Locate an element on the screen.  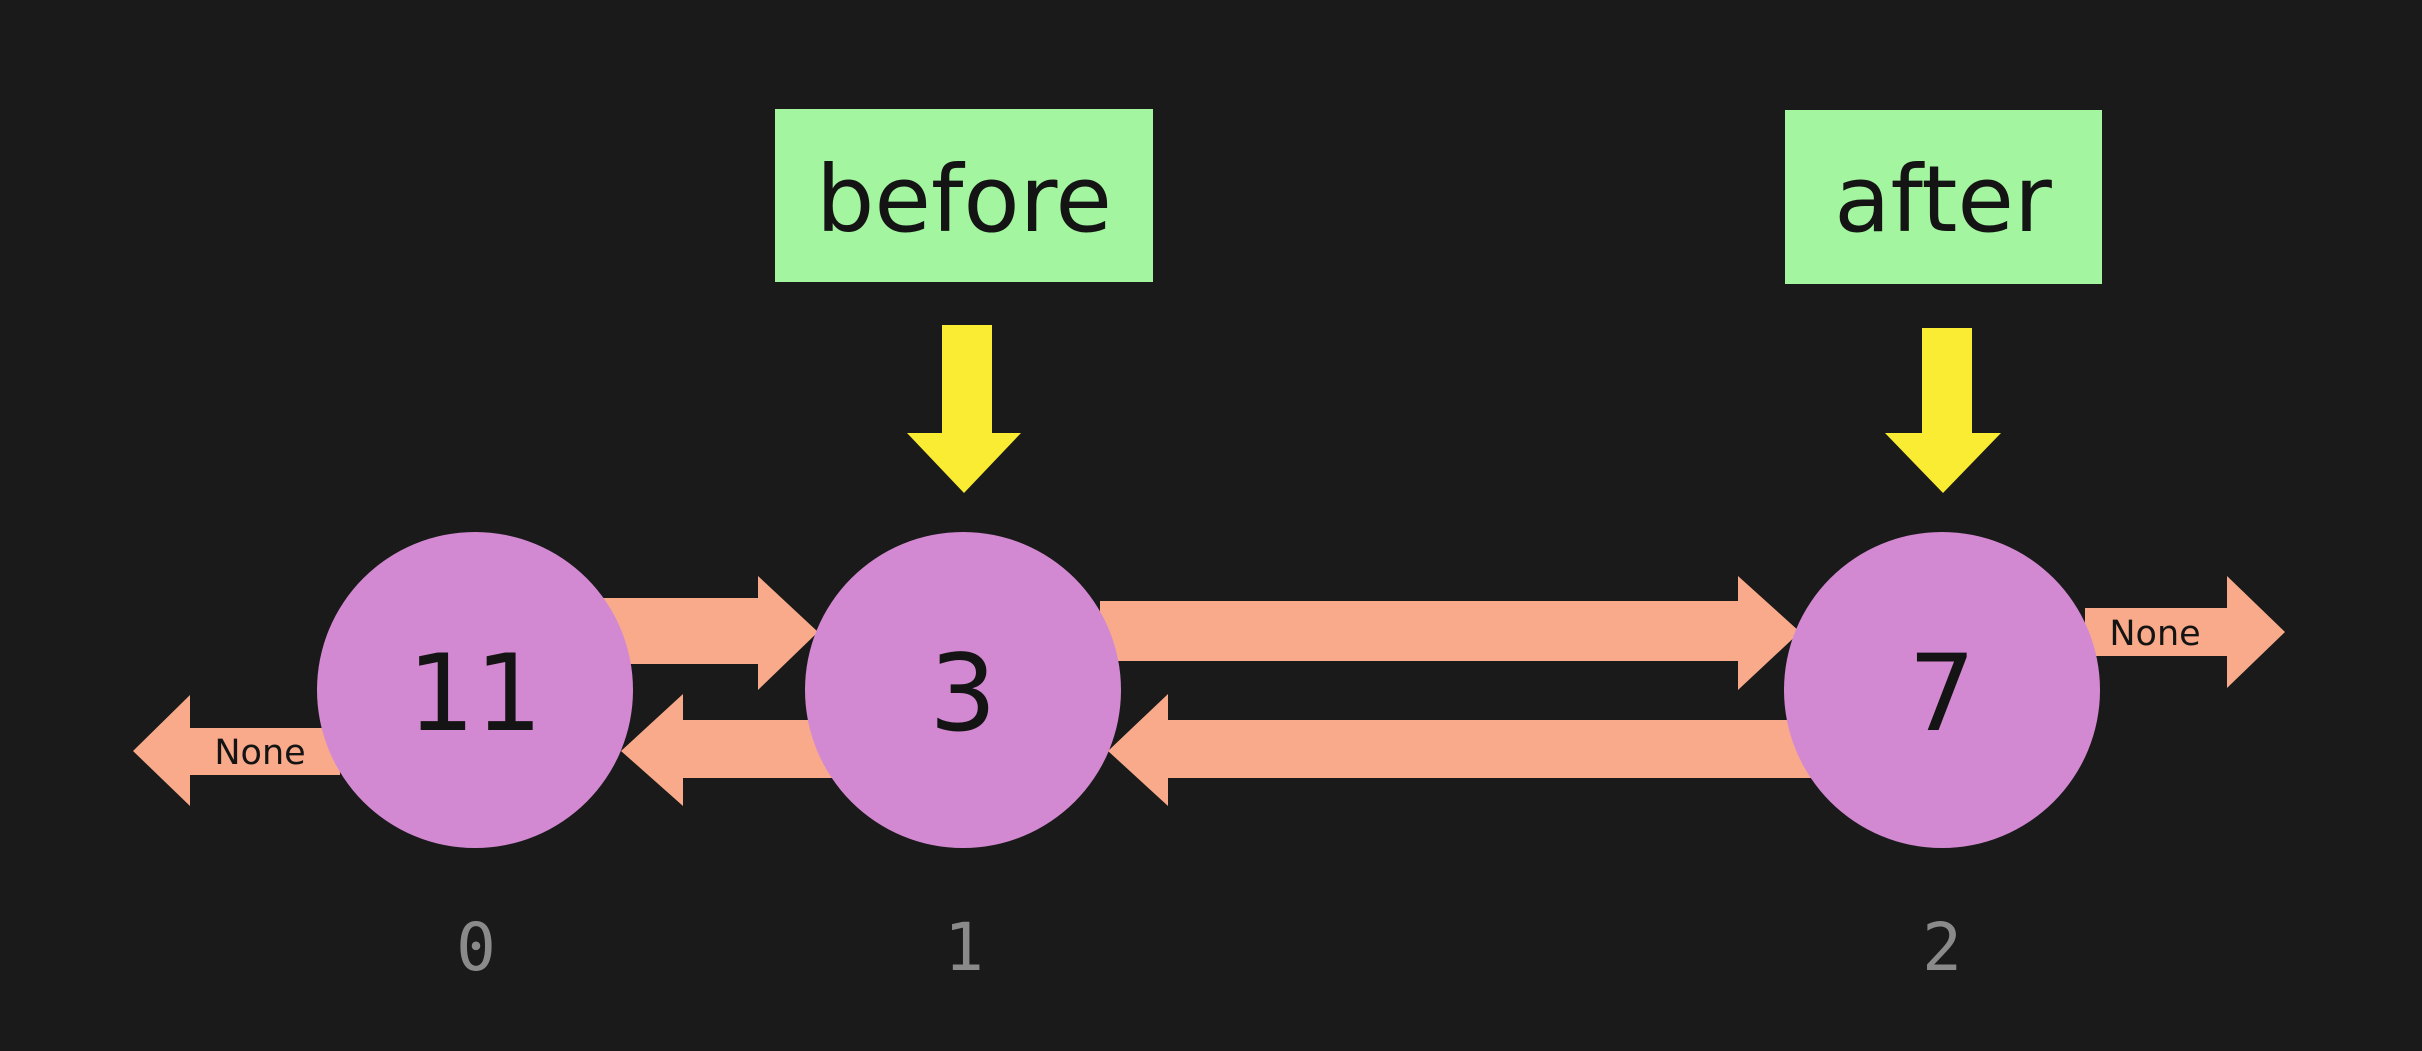
pointer-after: after is located at coordinates (1943, 301).